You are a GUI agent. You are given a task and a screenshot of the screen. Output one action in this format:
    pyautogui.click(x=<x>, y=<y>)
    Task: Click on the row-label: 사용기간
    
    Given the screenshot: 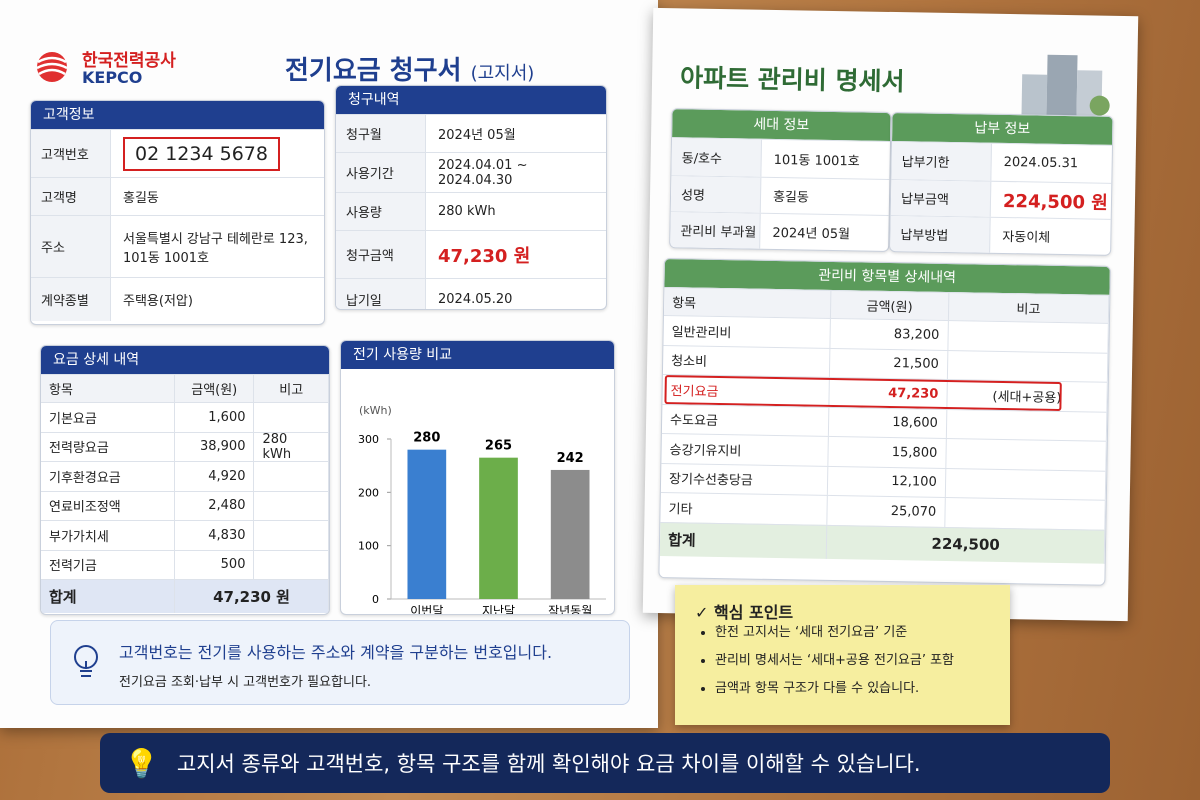 What is the action you would take?
    pyautogui.click(x=381, y=172)
    